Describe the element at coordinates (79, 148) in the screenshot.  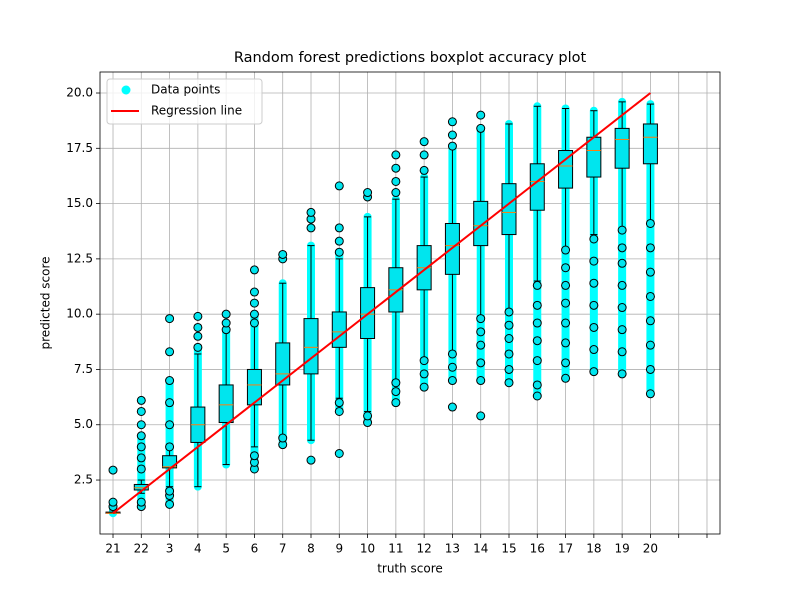
I see `y-tick-label: 17.5` at that location.